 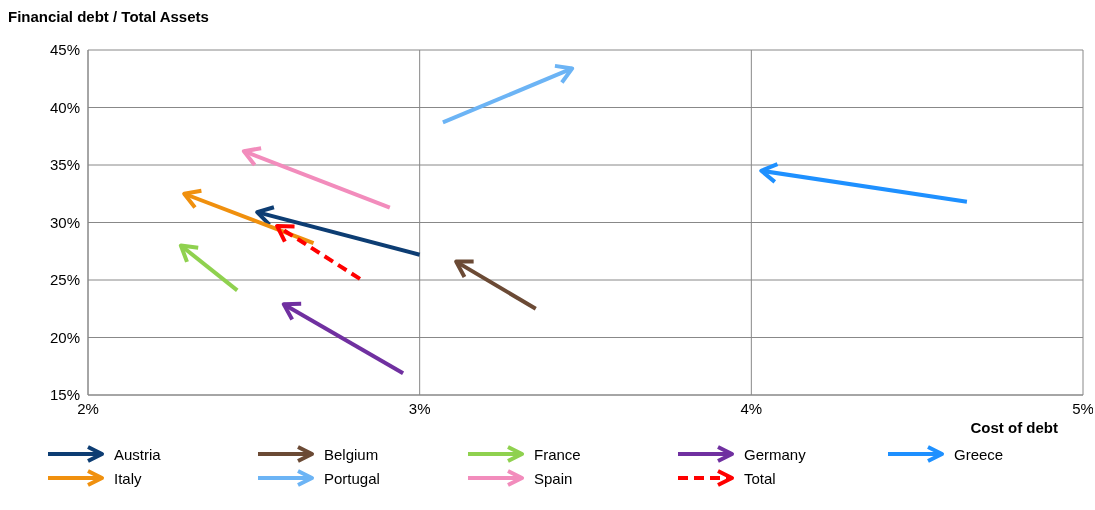 What do you see at coordinates (751, 408) in the screenshot?
I see `x-tick-label: 4%` at bounding box center [751, 408].